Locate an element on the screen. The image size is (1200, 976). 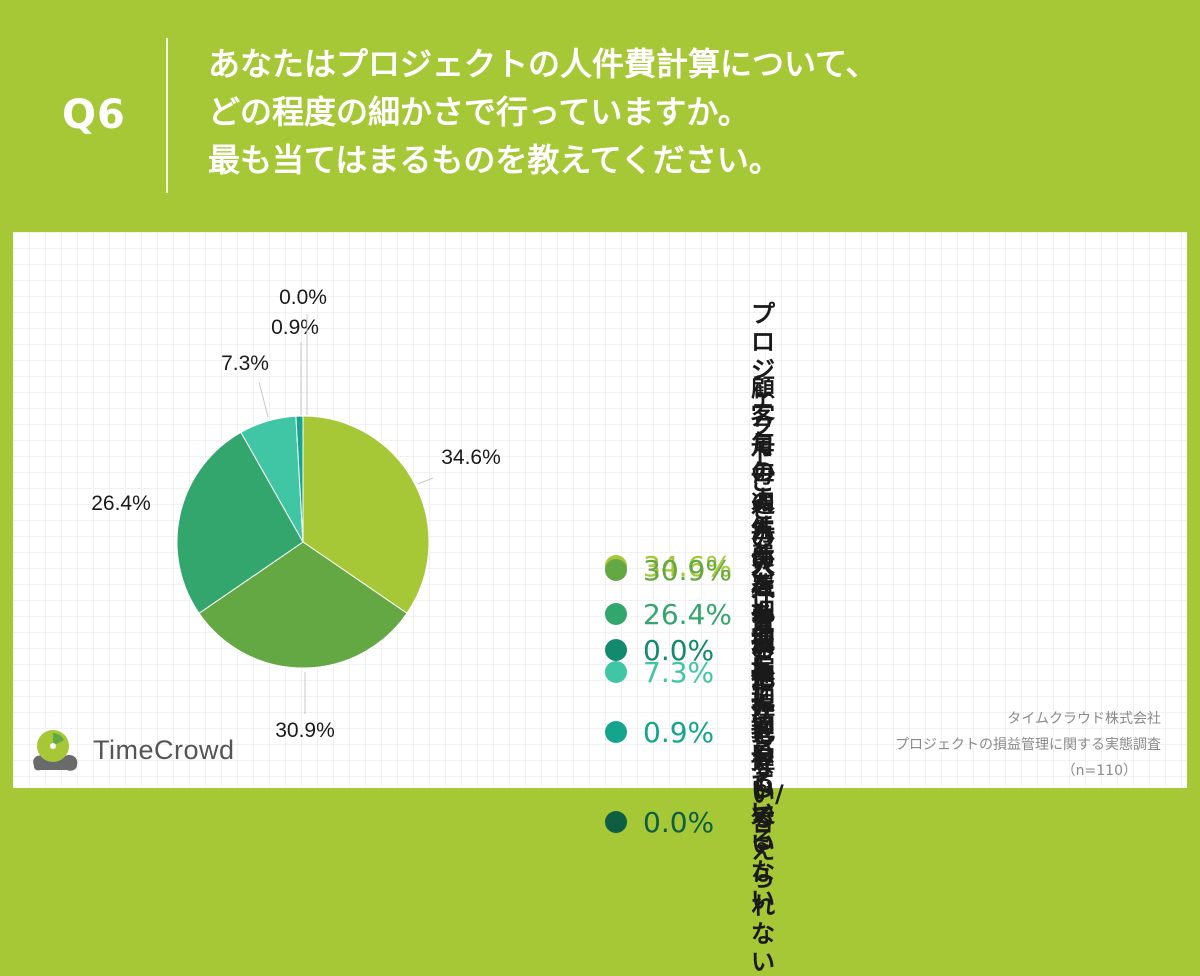
timecrowd-logo: TimeCrowd is located at coordinates (131, 750).